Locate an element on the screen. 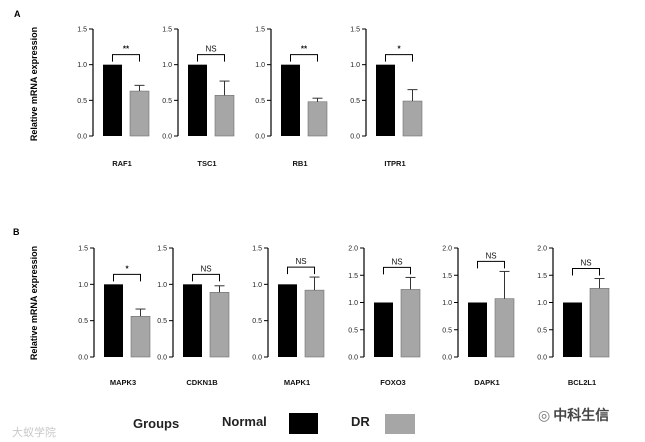 The width and height of the screenshot is (645, 442). y-tick-label-foxo3: 2.0 is located at coordinates (353, 249).